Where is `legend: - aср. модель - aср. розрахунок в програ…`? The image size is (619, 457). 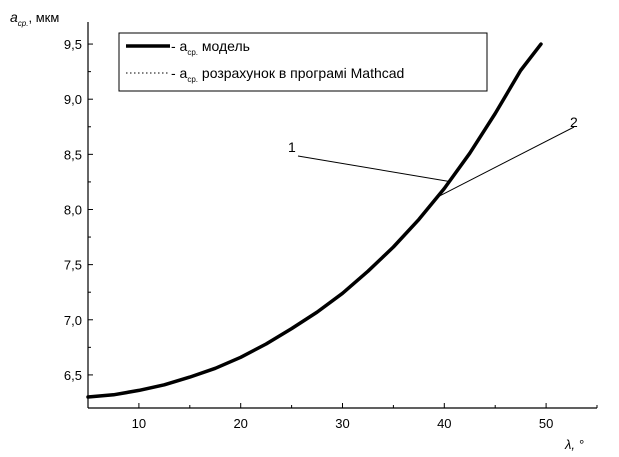
legend: - aср. модель - aср. розрахунок в програ… is located at coordinates (303, 62).